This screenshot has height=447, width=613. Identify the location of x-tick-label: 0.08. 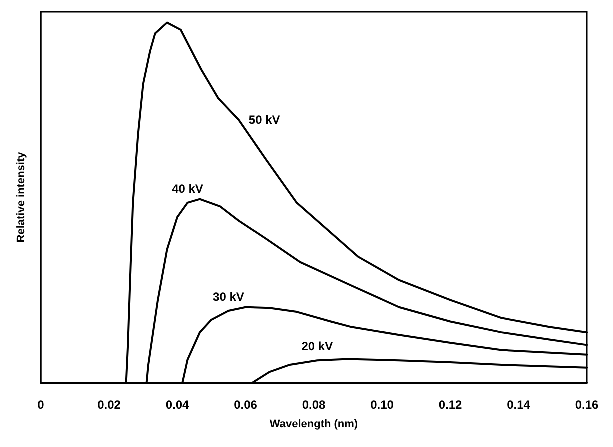
(314, 405).